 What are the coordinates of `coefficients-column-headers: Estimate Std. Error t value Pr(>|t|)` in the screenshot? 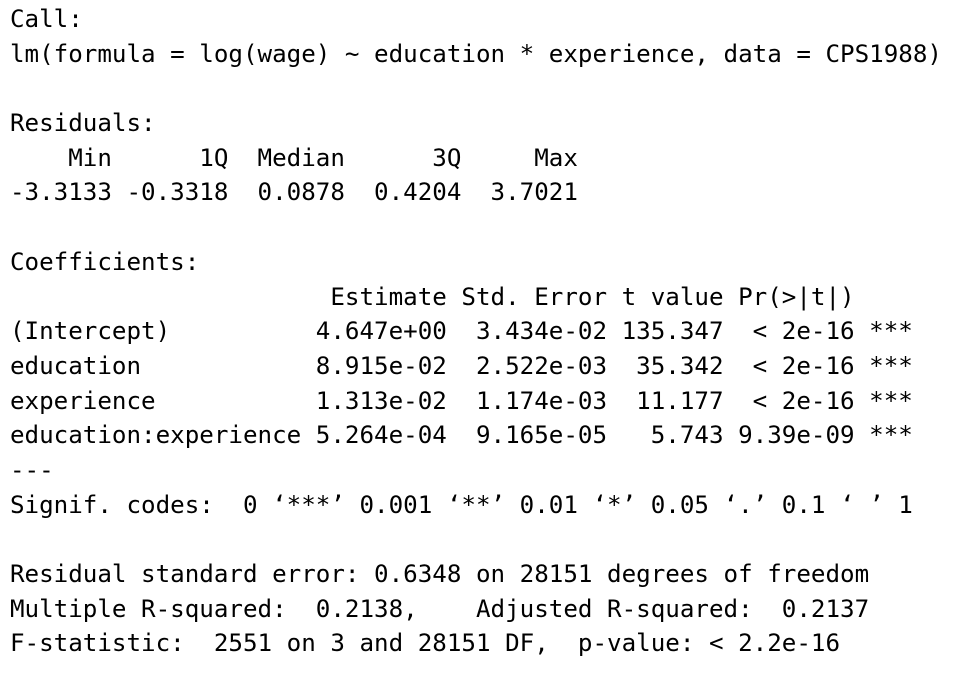 It's located at (461, 296).